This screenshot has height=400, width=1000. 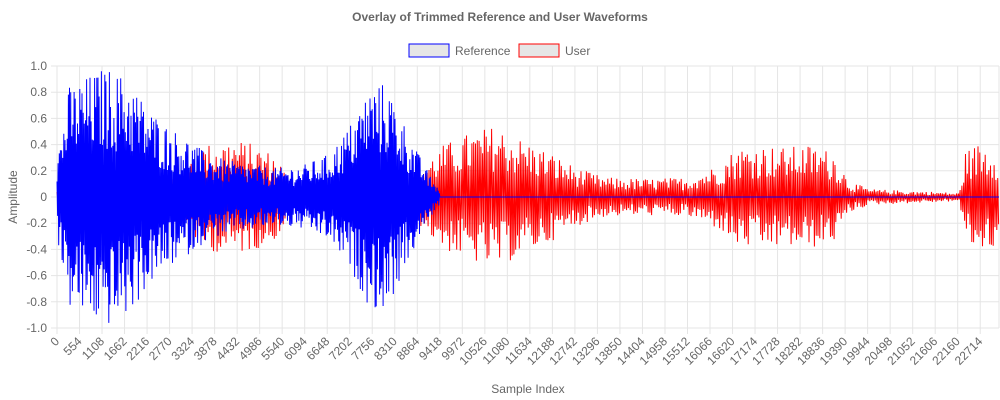 What do you see at coordinates (430, 348) in the screenshot?
I see `x-tick-label: 9418` at bounding box center [430, 348].